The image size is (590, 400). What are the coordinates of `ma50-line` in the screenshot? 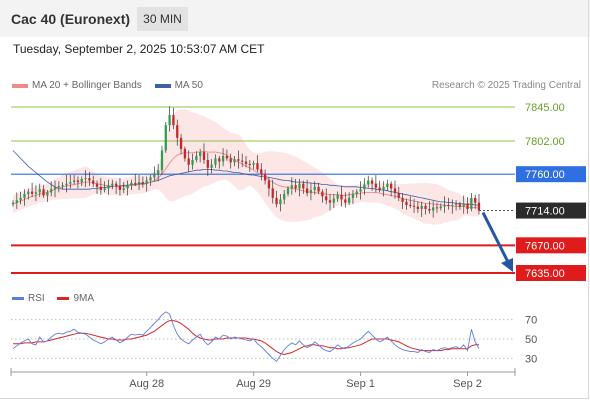 It's located at (245, 178).